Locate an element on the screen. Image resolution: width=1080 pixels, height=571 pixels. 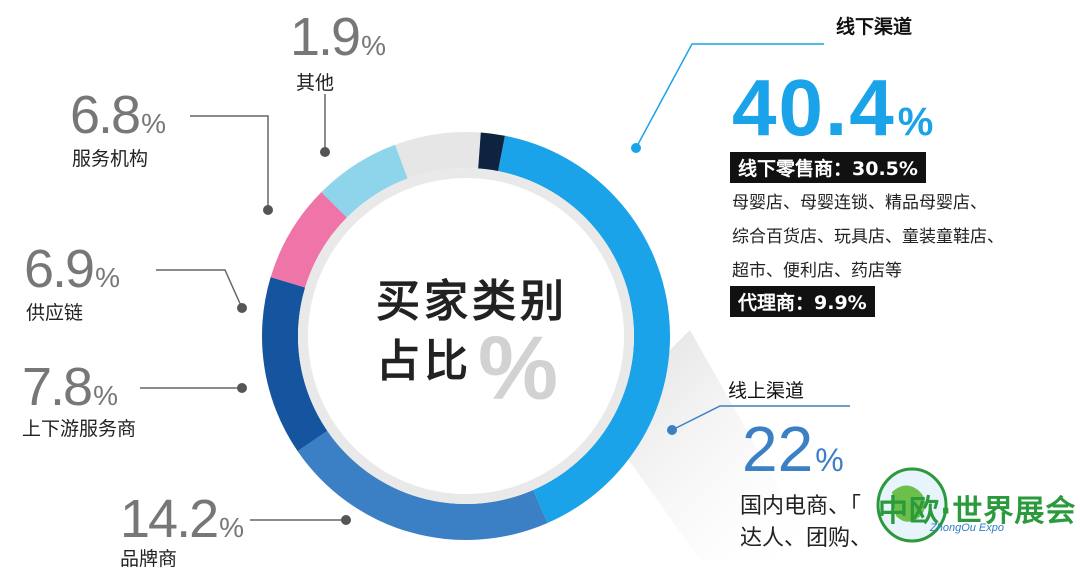
other-symbol: % is located at coordinates (373, 45).